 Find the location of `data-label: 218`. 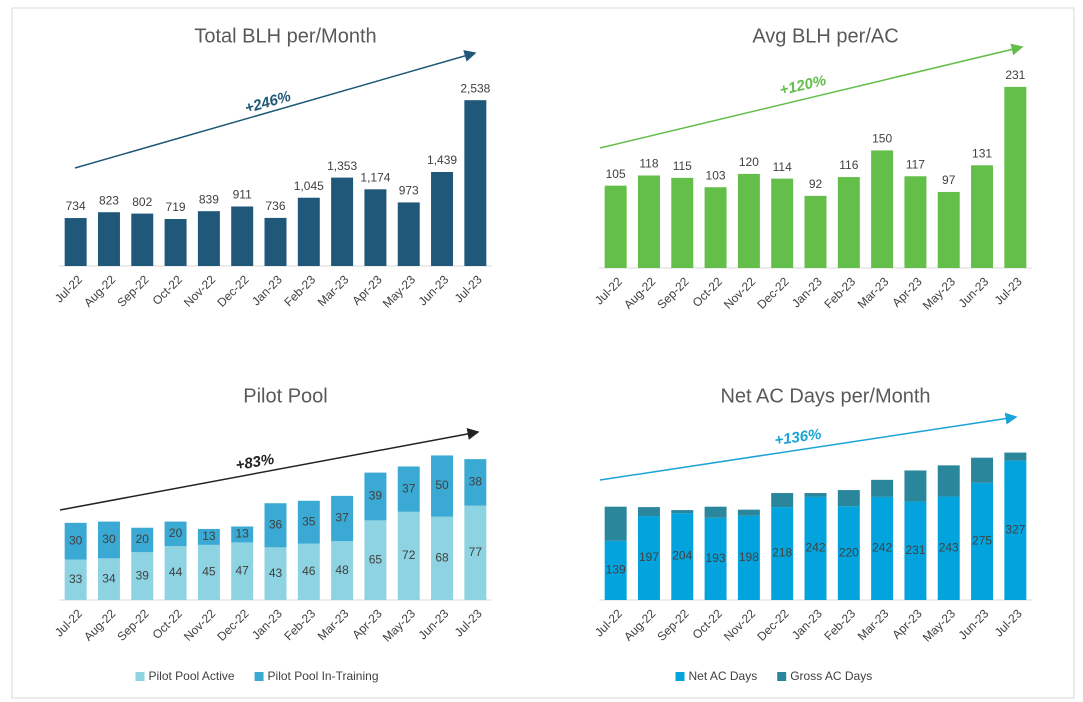

data-label: 218 is located at coordinates (782, 553).